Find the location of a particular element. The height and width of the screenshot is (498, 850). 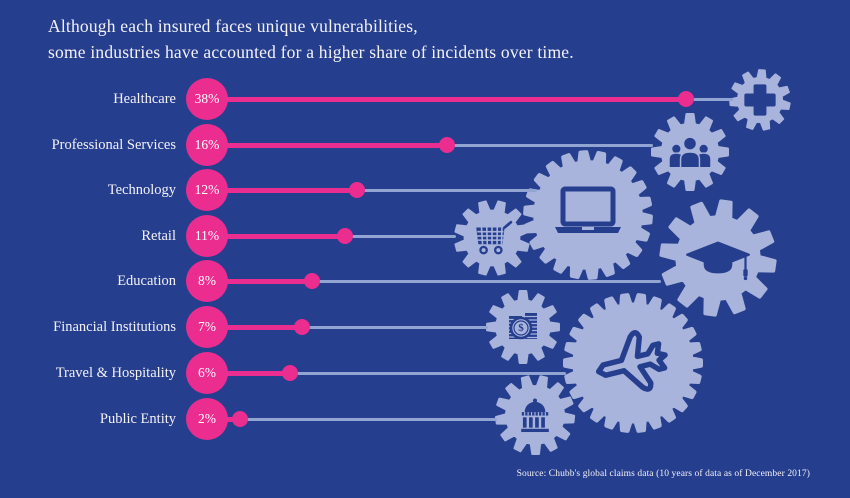

percentage-badge: 2% is located at coordinates (207, 419).